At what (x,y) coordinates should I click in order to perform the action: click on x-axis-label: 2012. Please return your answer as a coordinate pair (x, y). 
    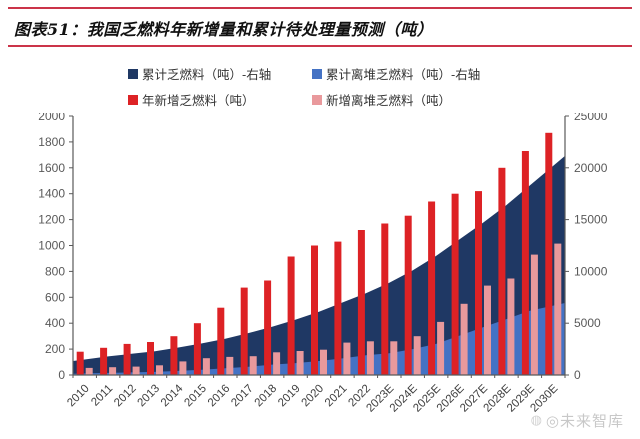
    Looking at the image, I should click on (125, 396).